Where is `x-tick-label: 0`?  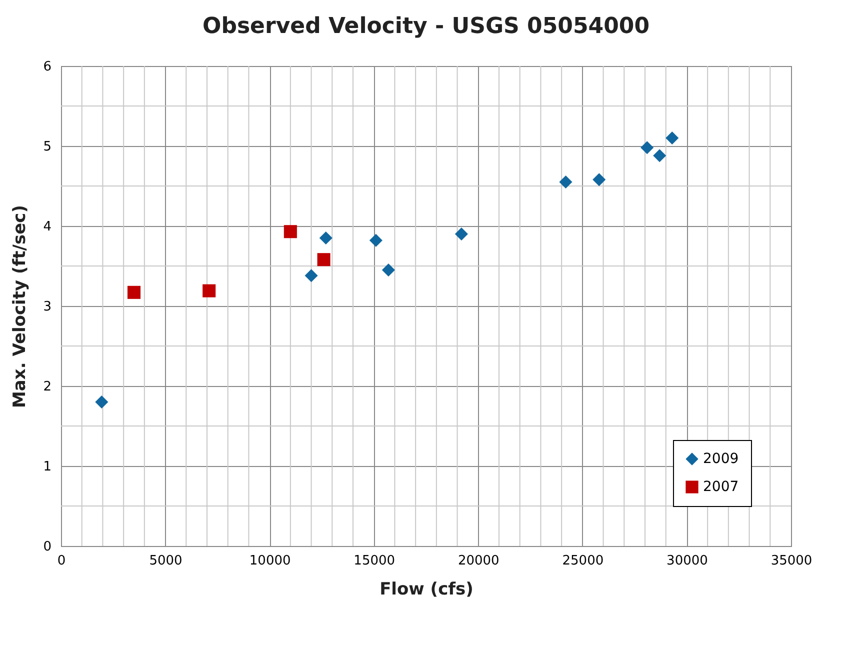
x-tick-label: 0 is located at coordinates (61, 561).